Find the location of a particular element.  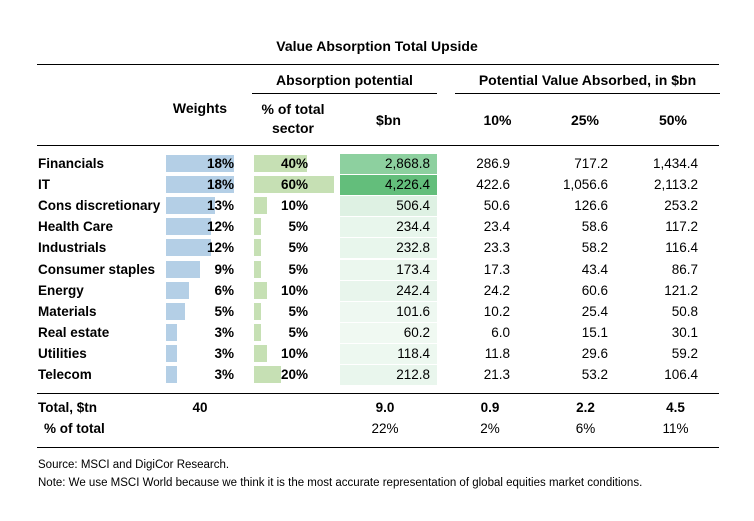

header-weights: Weights is located at coordinates (200, 108).